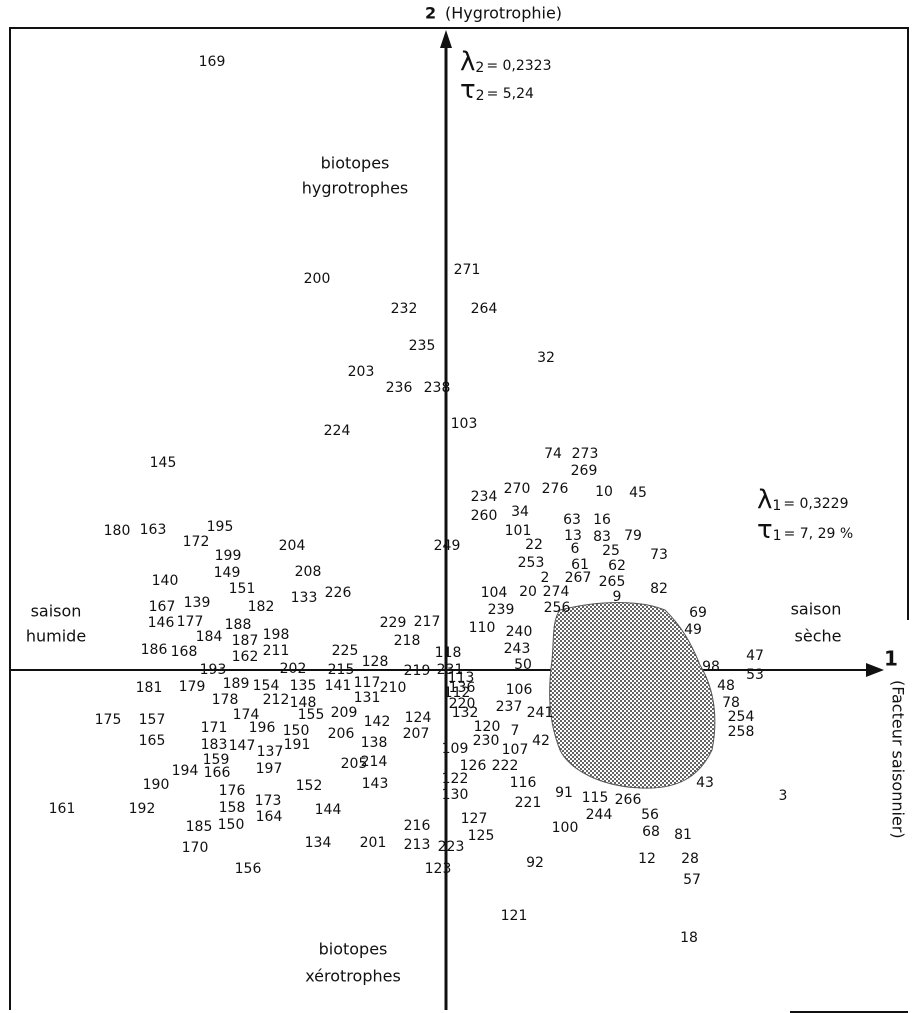 This screenshot has height=1013, width=914. I want to click on point-label: 61, so click(580, 565).